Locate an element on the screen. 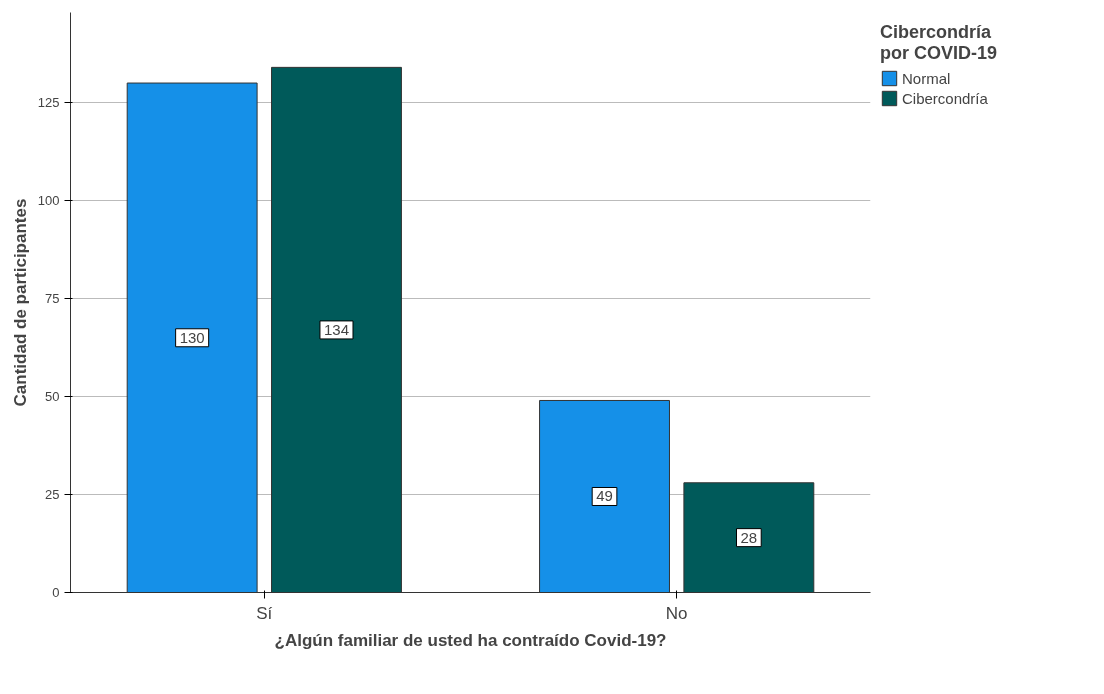 Image resolution: width=1104 pixels, height=694 pixels. y-tick-label: 50 is located at coordinates (52, 397).